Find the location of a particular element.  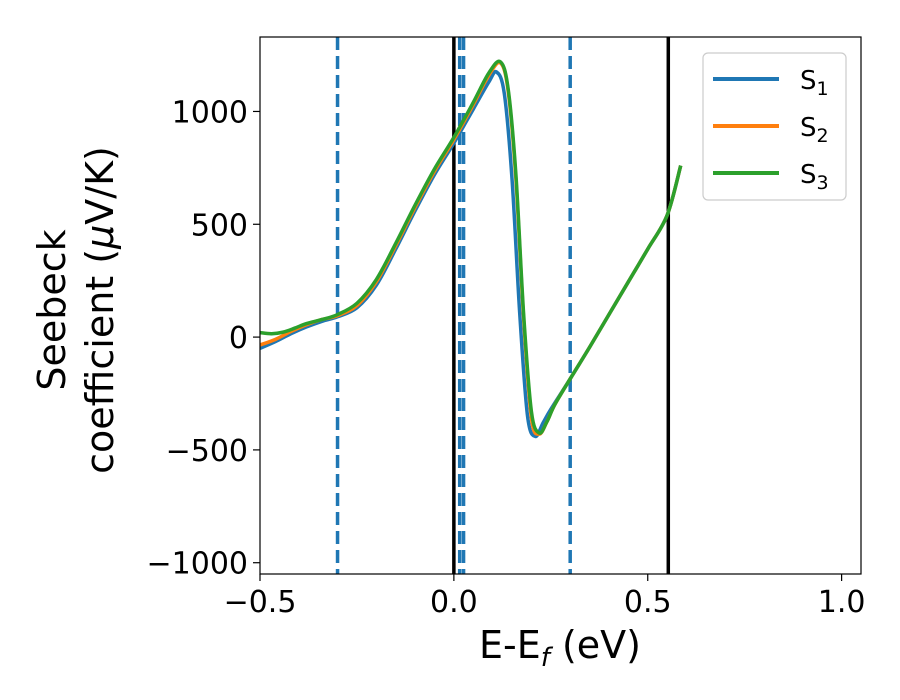

legend-label-S3: S3 is located at coordinates (814, 177).